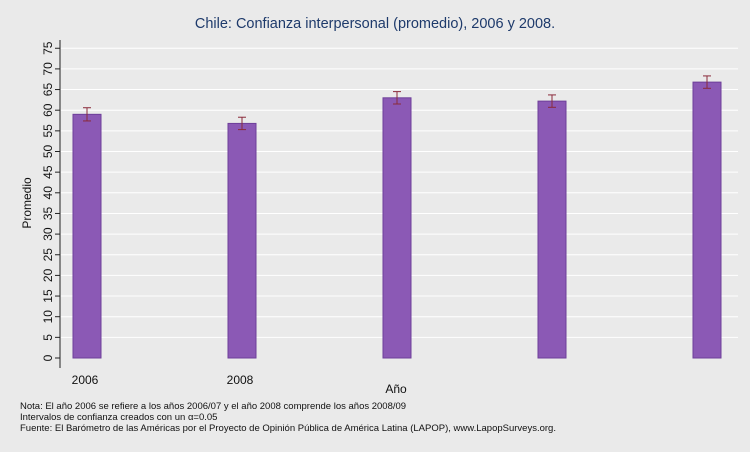 The height and width of the screenshot is (452, 750). Describe the element at coordinates (48, 69) in the screenshot. I see `y-tick-label: 70` at that location.